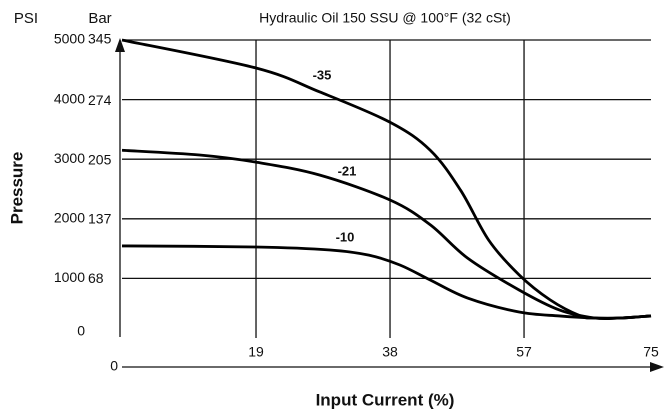 This screenshot has width=672, height=413. What do you see at coordinates (256, 352) in the screenshot?
I see `x-tick-label: 19` at bounding box center [256, 352].